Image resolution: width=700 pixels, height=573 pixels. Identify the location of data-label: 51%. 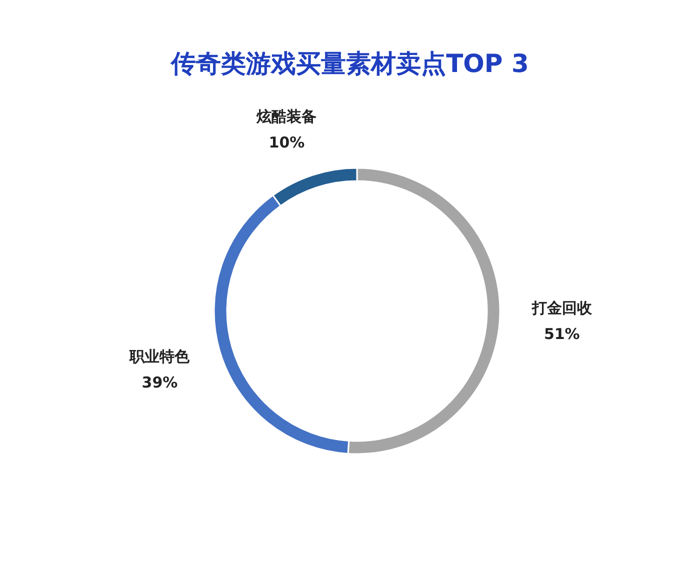
(562, 334).